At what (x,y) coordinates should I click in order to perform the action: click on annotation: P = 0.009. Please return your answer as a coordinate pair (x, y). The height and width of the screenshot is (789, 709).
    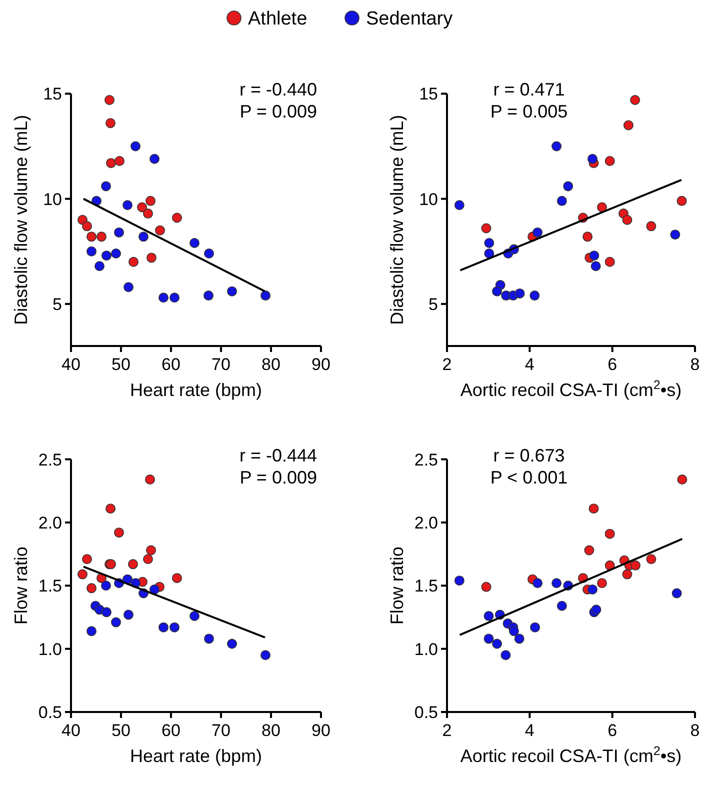
    Looking at the image, I should click on (278, 477).